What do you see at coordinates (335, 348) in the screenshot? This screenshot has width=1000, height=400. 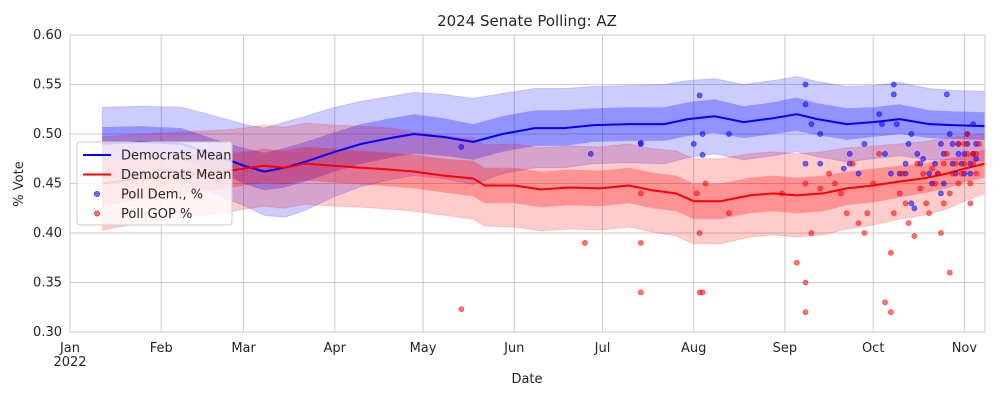 I see `x-tick-label: Apr` at bounding box center [335, 348].